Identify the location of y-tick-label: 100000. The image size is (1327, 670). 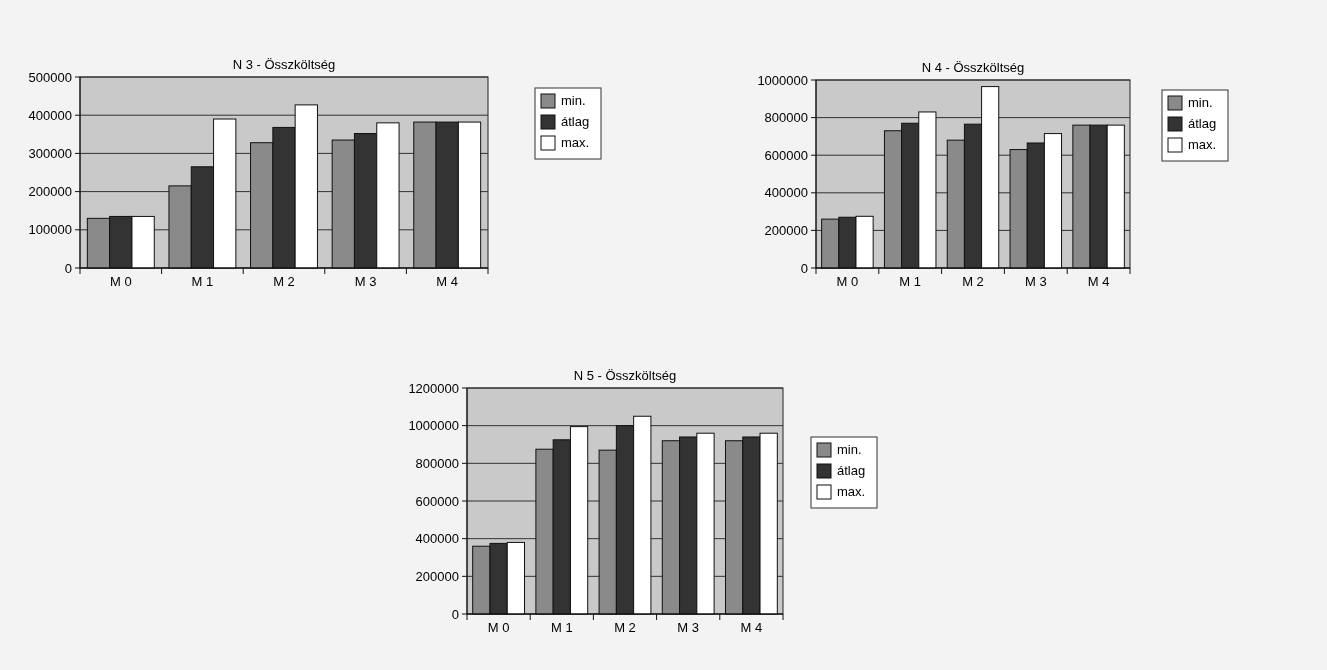
(50, 230).